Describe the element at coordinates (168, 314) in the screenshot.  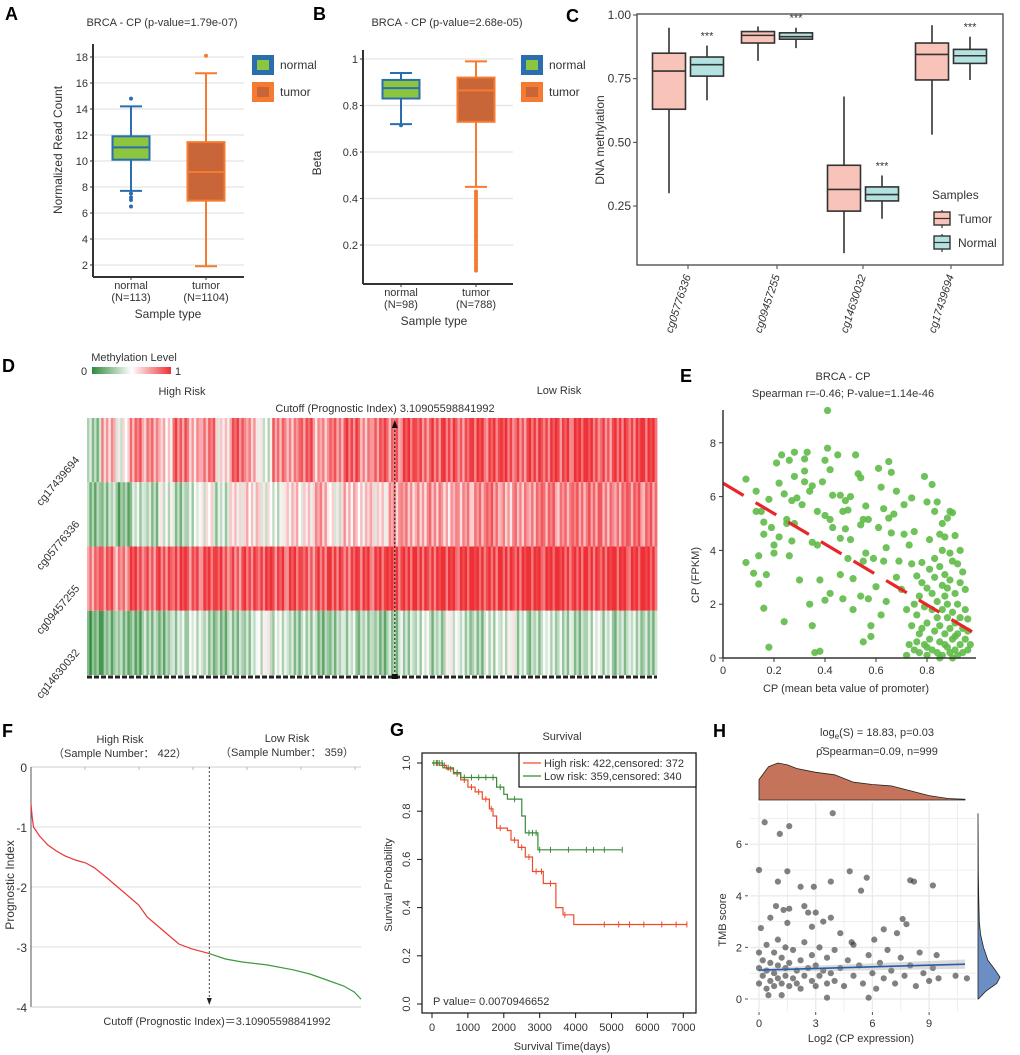
I see `panel-a-xlabel: Sample type` at that location.